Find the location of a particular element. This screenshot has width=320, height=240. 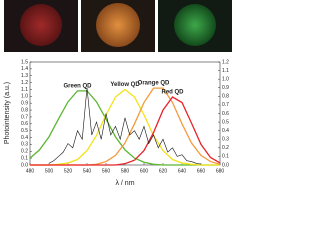

x-tick-label: 560 is located at coordinates (106, 171).